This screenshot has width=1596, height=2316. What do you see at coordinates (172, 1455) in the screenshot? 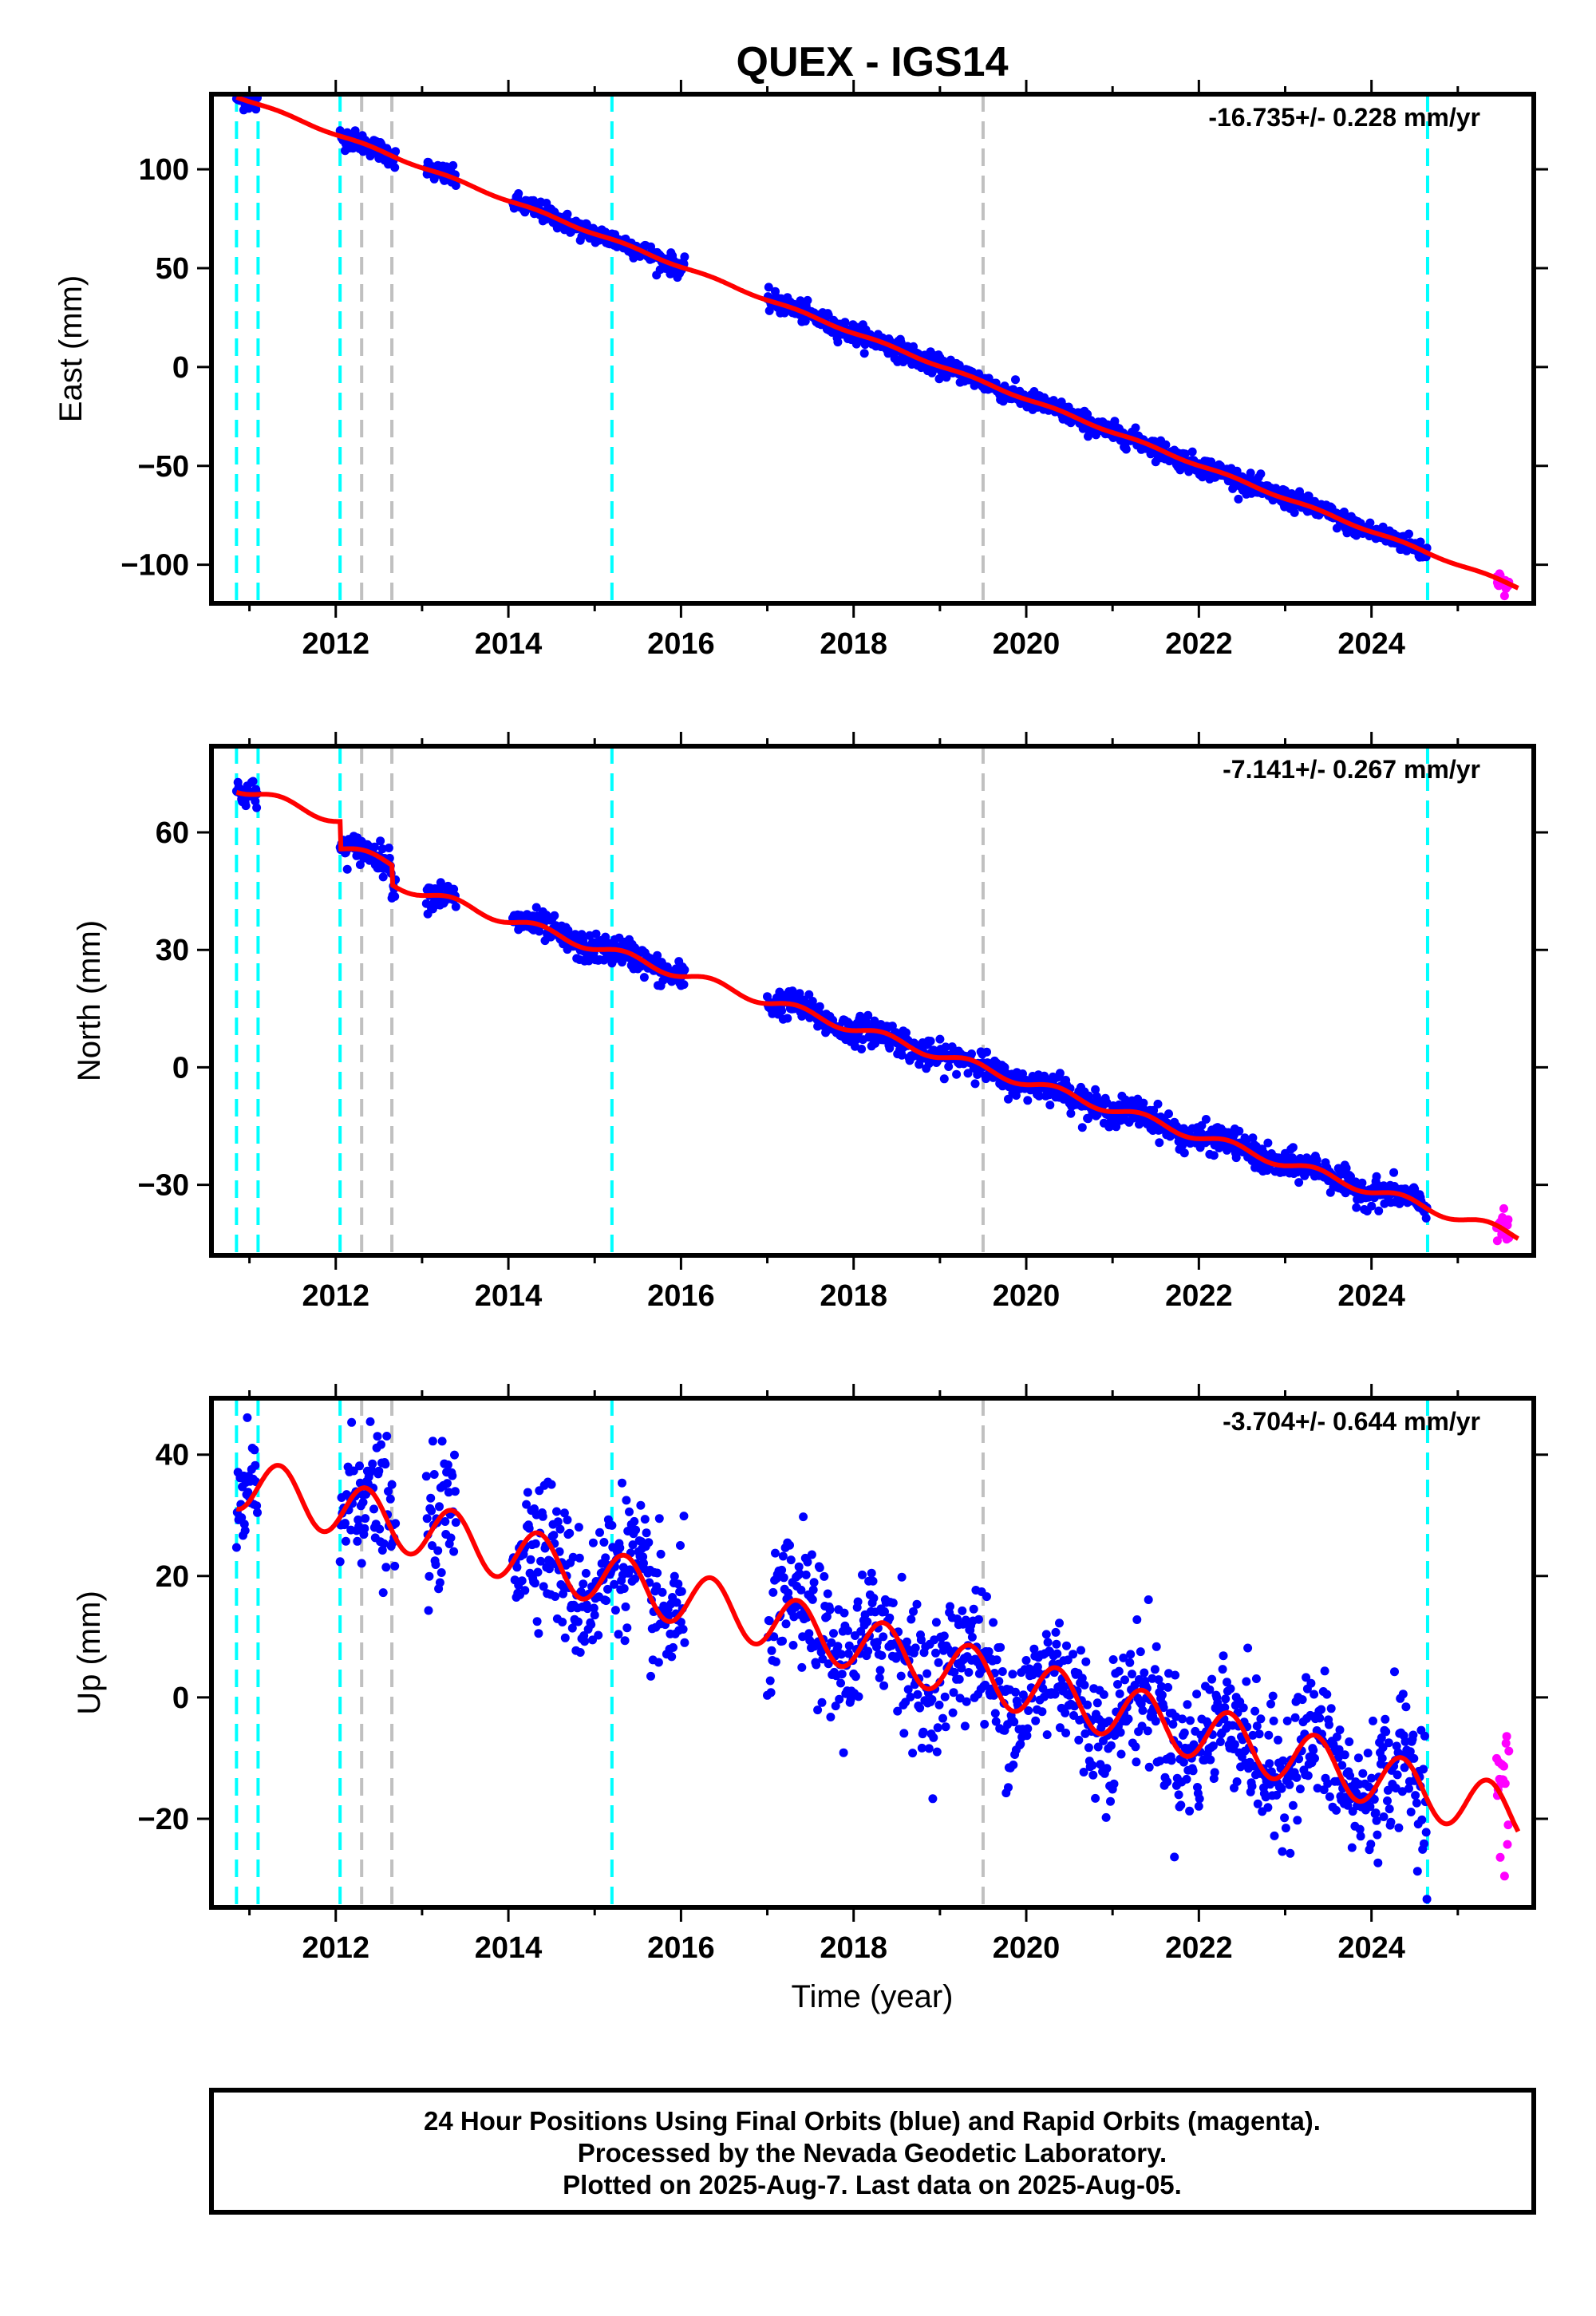
I see `y-tick-label: 40` at bounding box center [172, 1455].